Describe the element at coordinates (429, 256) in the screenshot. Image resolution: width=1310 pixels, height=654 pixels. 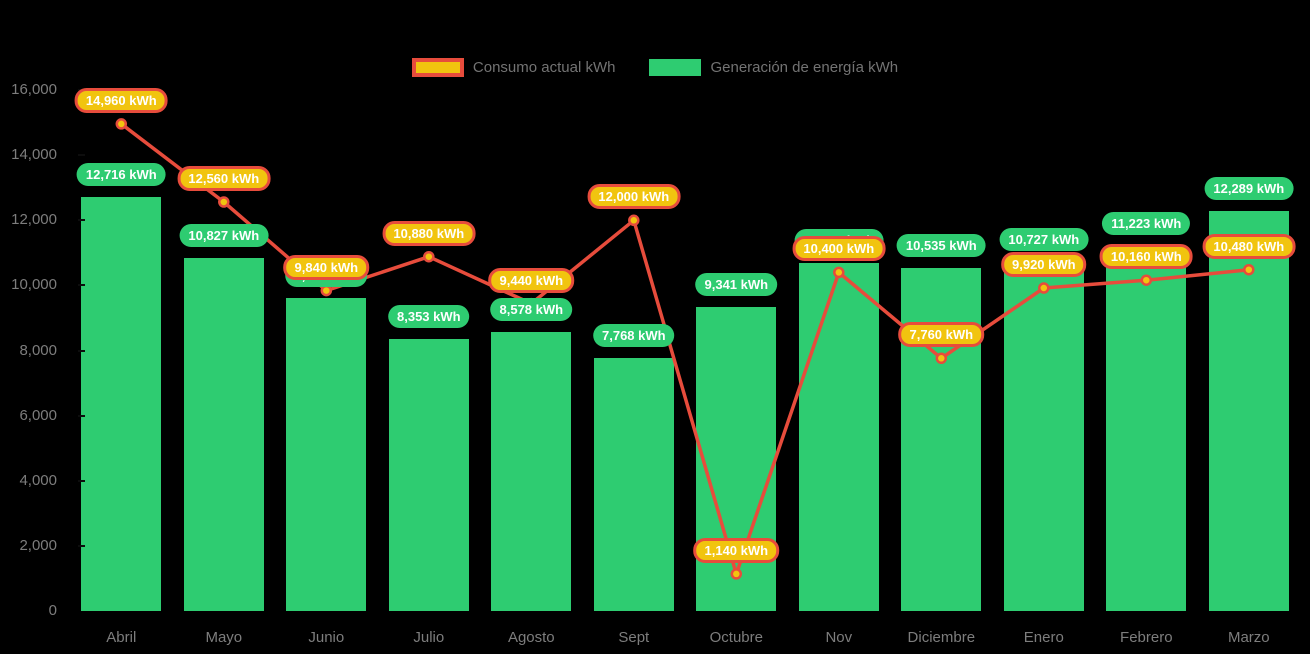
I see `data-point-julio` at that location.